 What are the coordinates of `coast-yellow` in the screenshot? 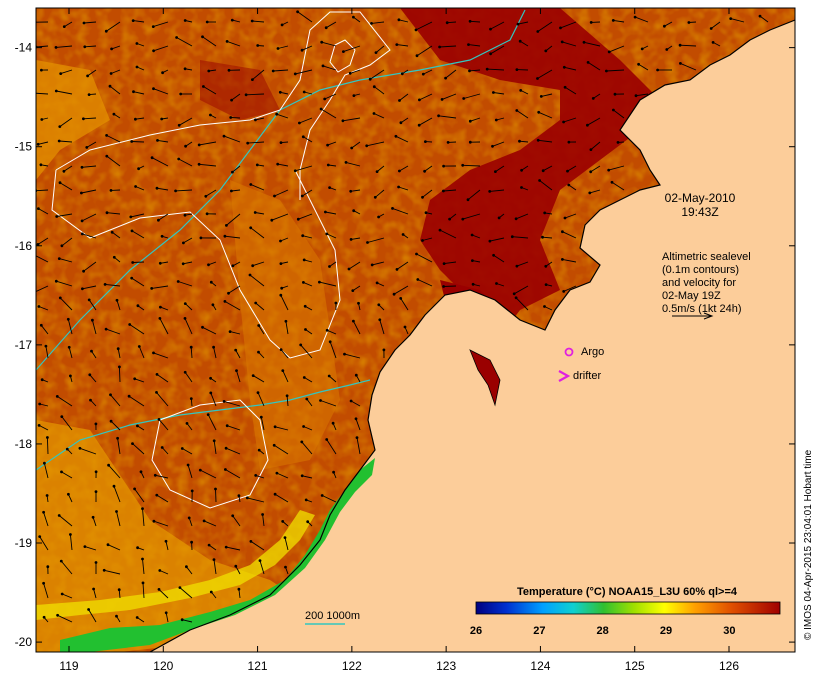 It's located at (175, 565).